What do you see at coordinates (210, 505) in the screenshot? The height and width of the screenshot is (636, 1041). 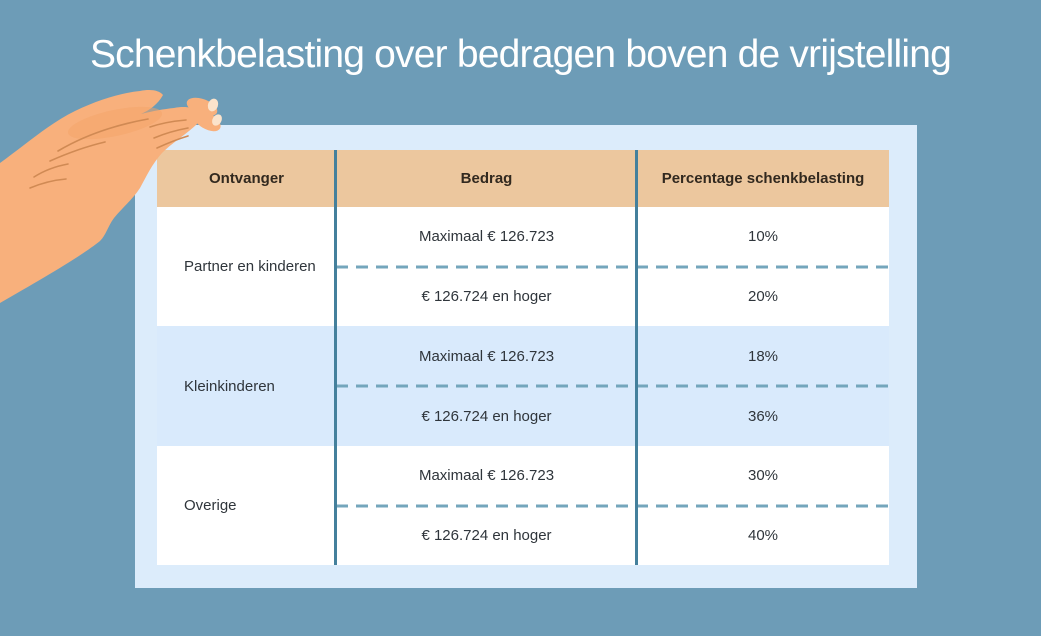 I see `receiver-label: Overige` at bounding box center [210, 505].